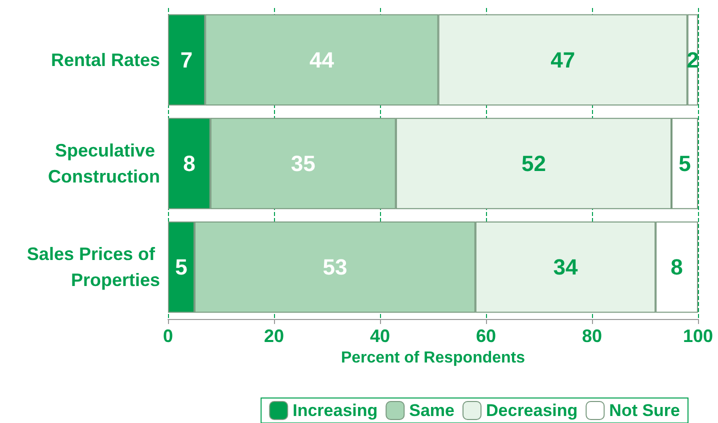 The image size is (718, 423). I want to click on x-tick-label: 100, so click(698, 336).